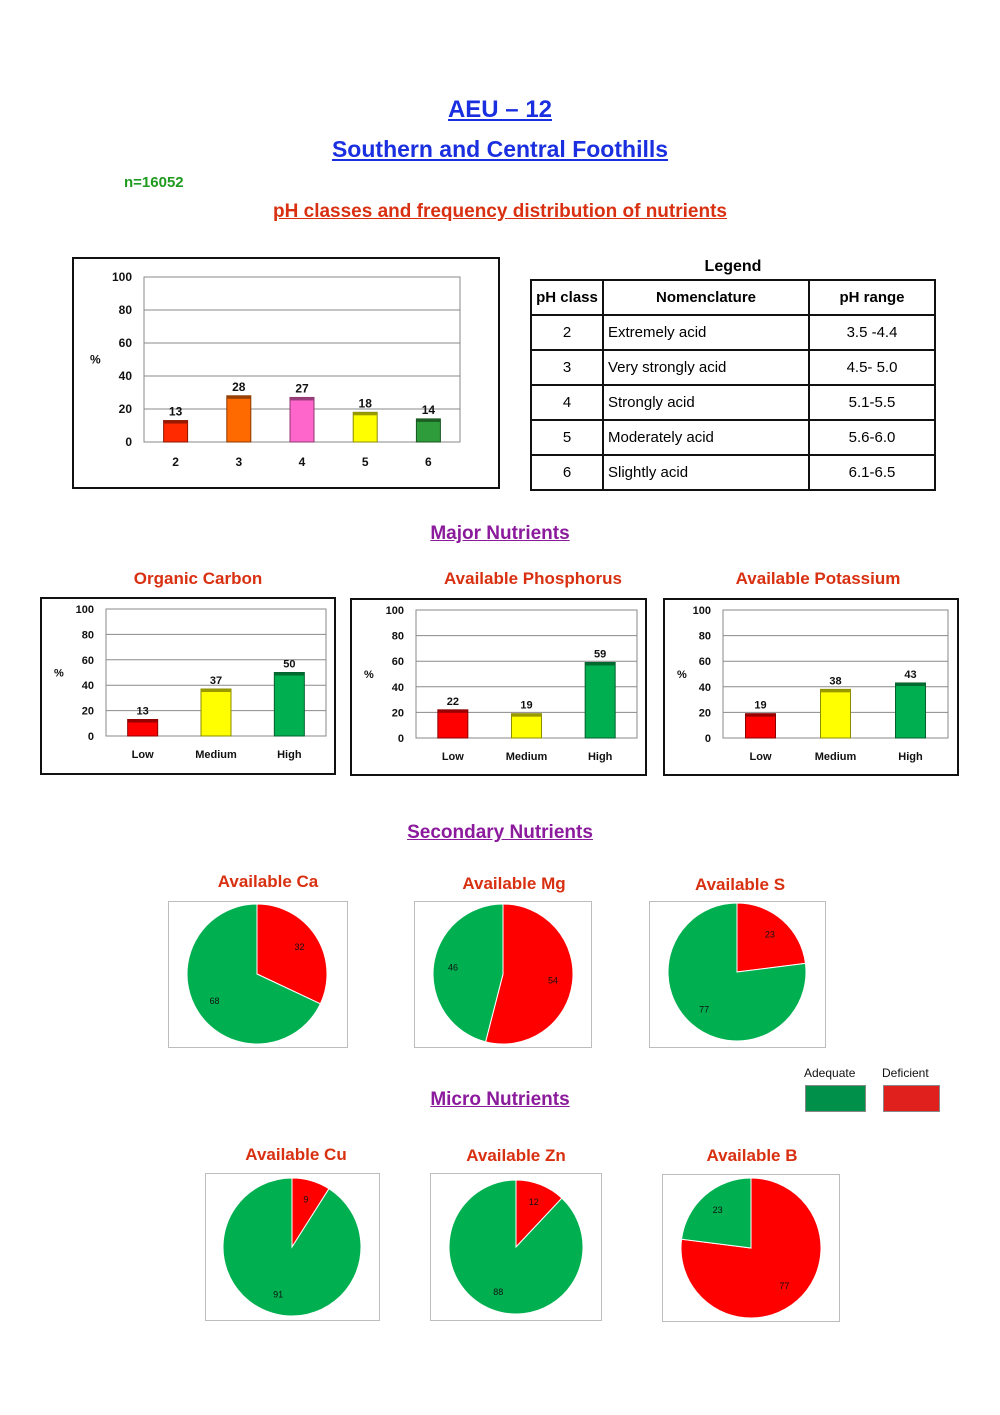 The image size is (1000, 1415). What do you see at coordinates (453, 968) in the screenshot?
I see `data-label: 46` at bounding box center [453, 968].